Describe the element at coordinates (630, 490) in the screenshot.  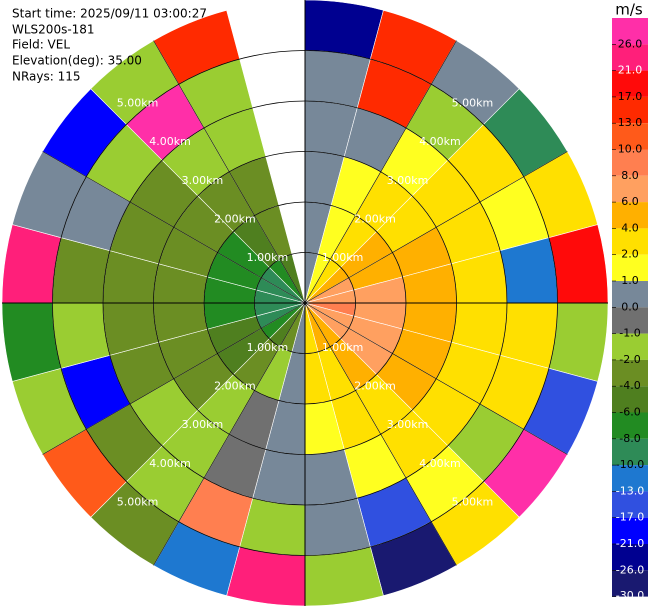
I see `colorbar-label: -13.0` at that location.